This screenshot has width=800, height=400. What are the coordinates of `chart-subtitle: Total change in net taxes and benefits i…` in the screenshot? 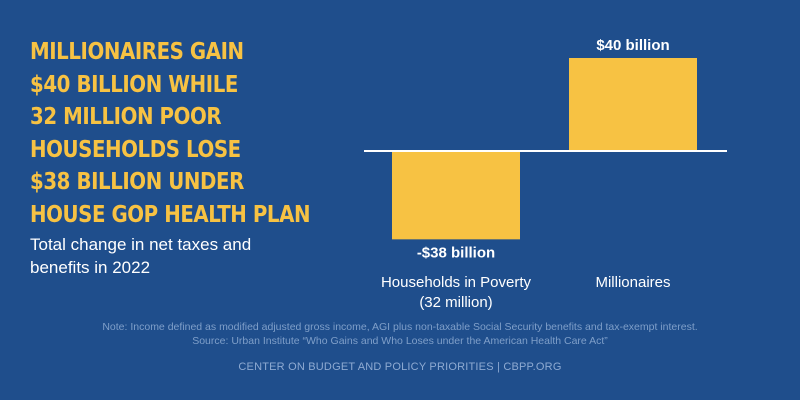 It's located at (141, 256).